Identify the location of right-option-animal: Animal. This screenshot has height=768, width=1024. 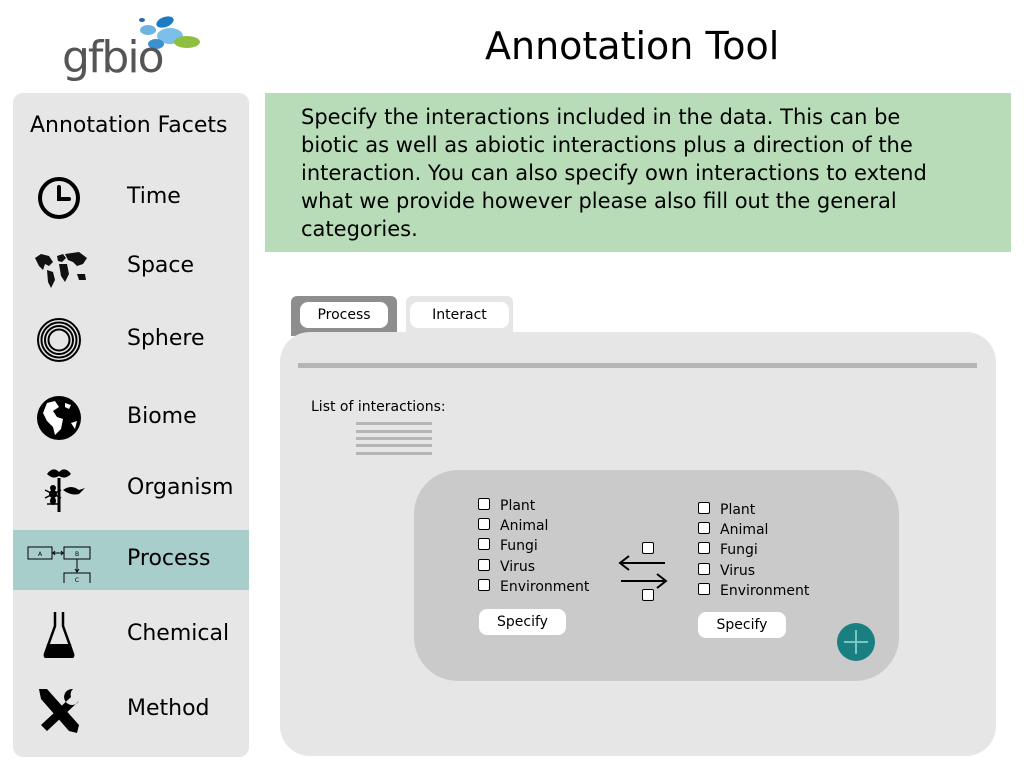
(733, 531).